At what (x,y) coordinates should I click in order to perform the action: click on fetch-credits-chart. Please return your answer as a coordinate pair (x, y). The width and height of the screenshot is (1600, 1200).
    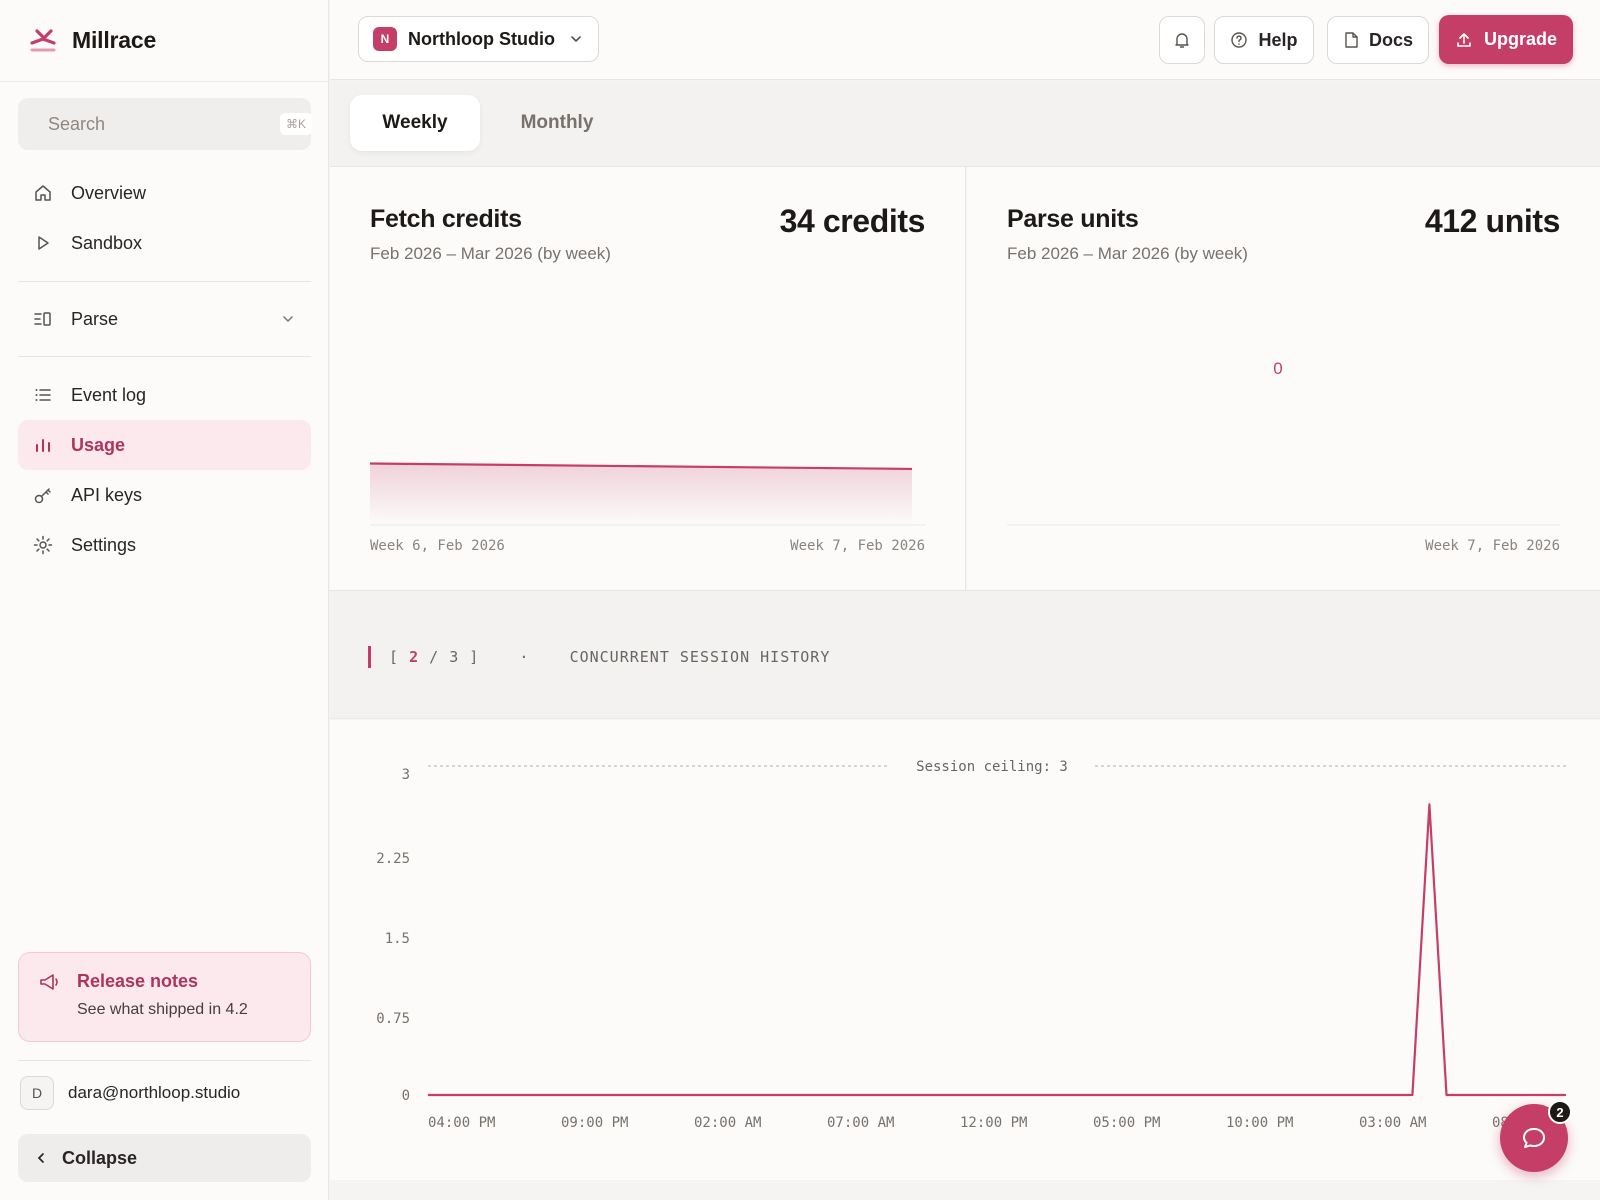
    Looking at the image, I should click on (648, 494).